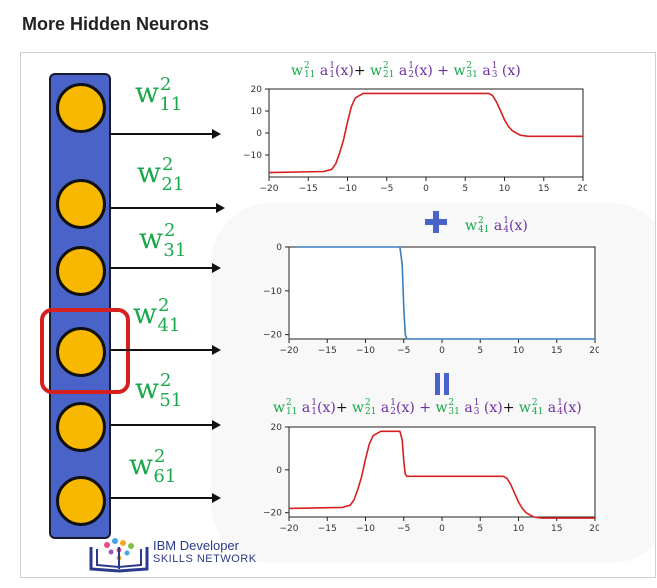  Describe the element at coordinates (257, 112) in the screenshot. I see `y-tick-label: 10` at that location.